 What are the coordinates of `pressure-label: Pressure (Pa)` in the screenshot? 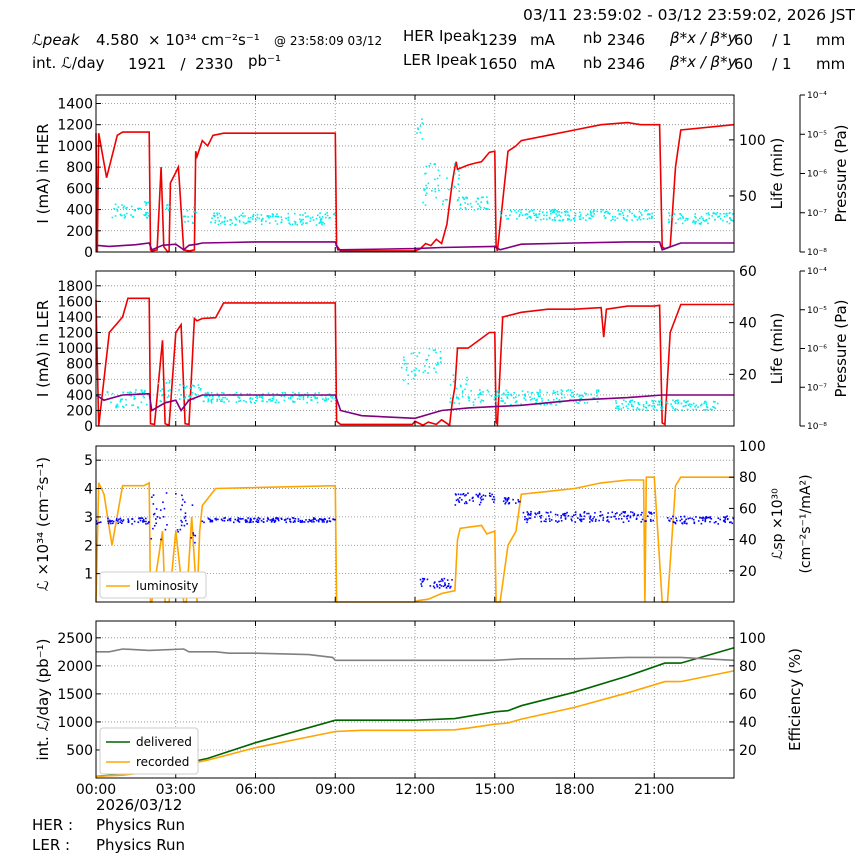 It's located at (841, 173).